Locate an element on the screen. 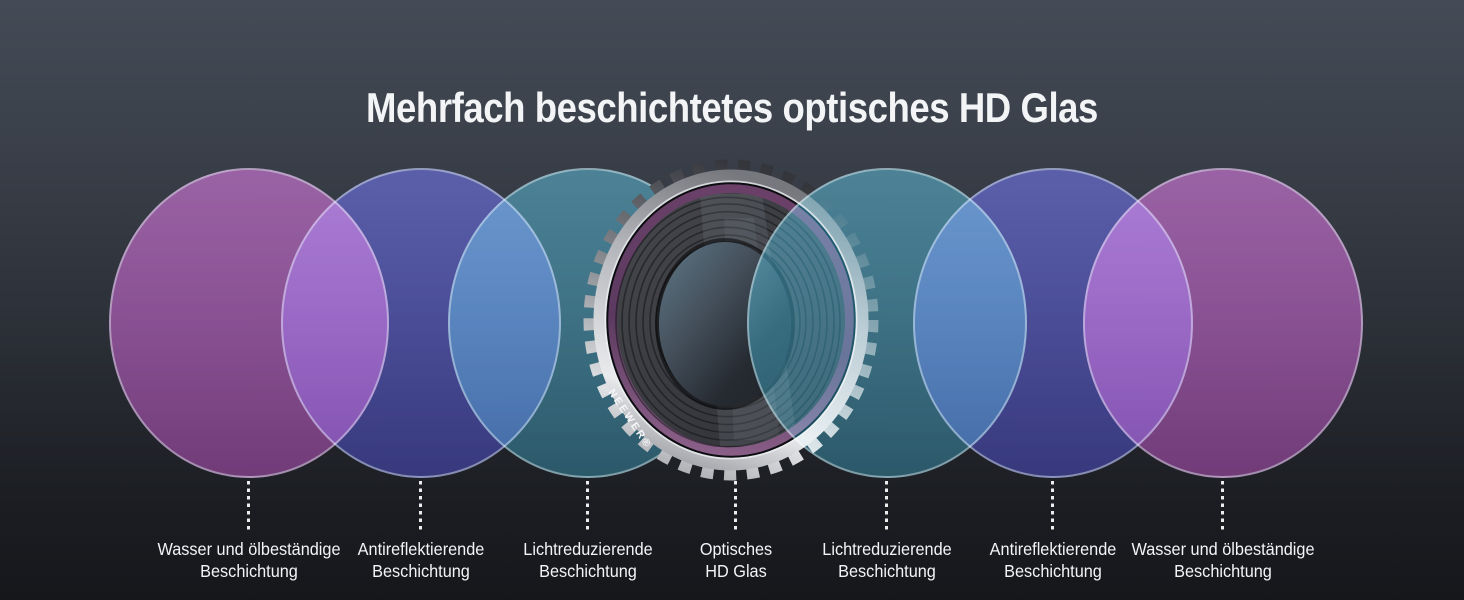 This screenshot has width=1464, height=600. coating-label-water-oil-right: Wasser und ölbeständige Beschichtung is located at coordinates (1223, 560).